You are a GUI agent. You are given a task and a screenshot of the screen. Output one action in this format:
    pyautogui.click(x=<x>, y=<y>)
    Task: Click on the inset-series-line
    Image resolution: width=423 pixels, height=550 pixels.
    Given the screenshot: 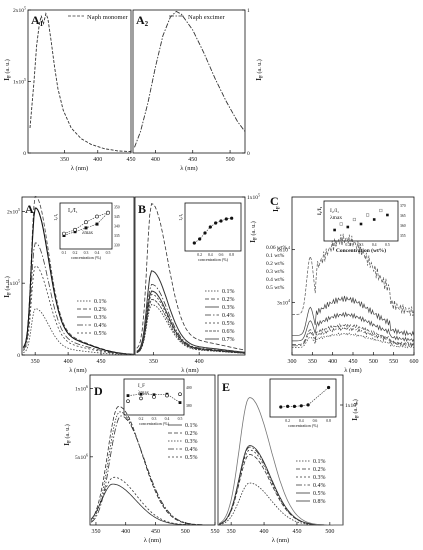 What is the action you would take?
    pyautogui.click(x=304, y=397)
    